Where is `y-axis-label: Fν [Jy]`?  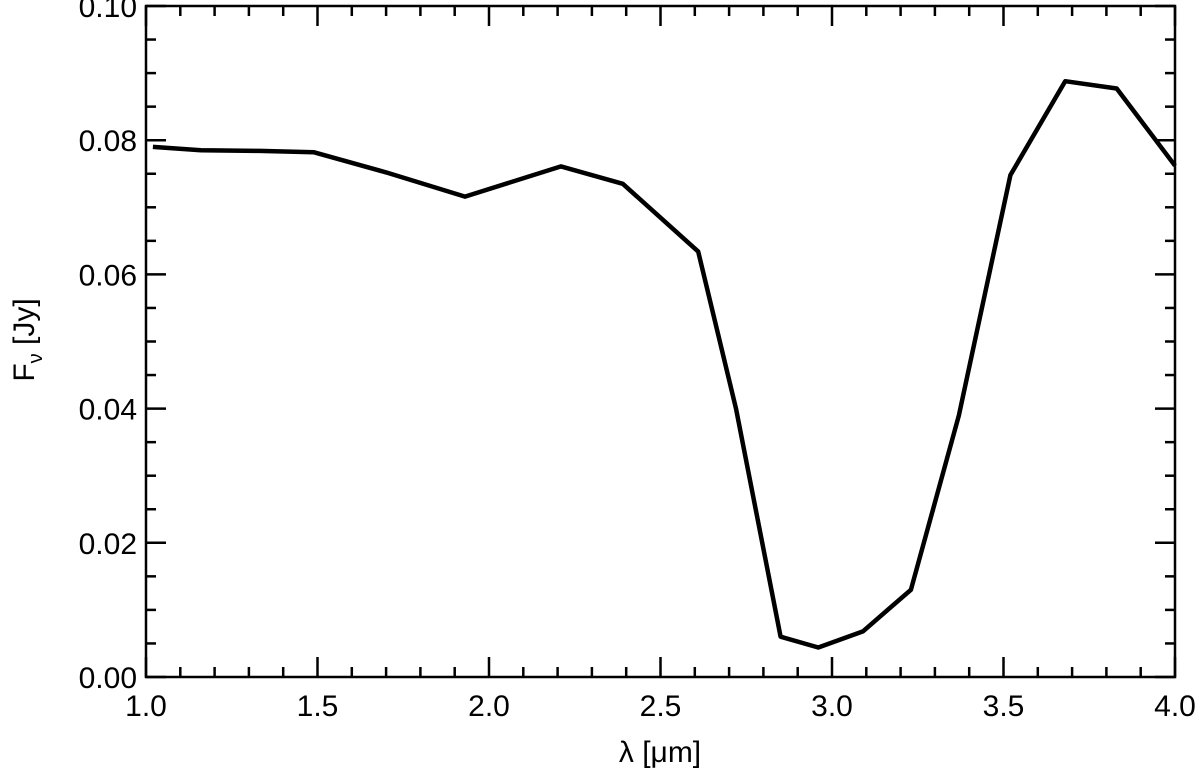 y-axis-label: Fν [Jy] is located at coordinates (27, 339).